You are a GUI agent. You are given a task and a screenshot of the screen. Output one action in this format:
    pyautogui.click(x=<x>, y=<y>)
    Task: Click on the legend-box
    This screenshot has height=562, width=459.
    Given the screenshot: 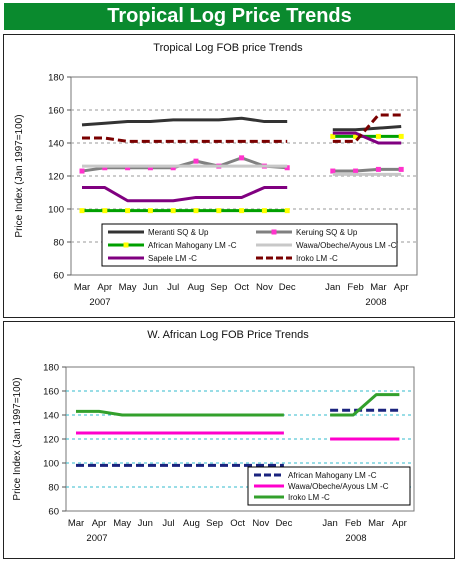 What is the action you would take?
    pyautogui.click(x=249, y=245)
    